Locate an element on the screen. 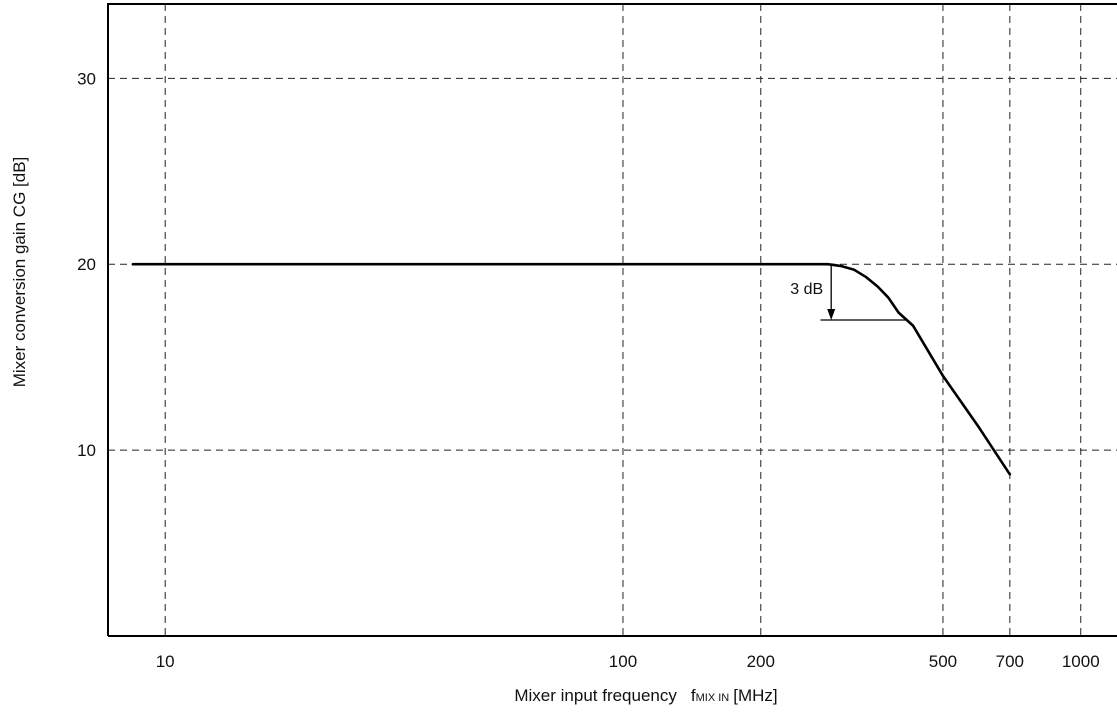  x-tick-labels: 10 100 200 500 700 1000 is located at coordinates (628, 661).